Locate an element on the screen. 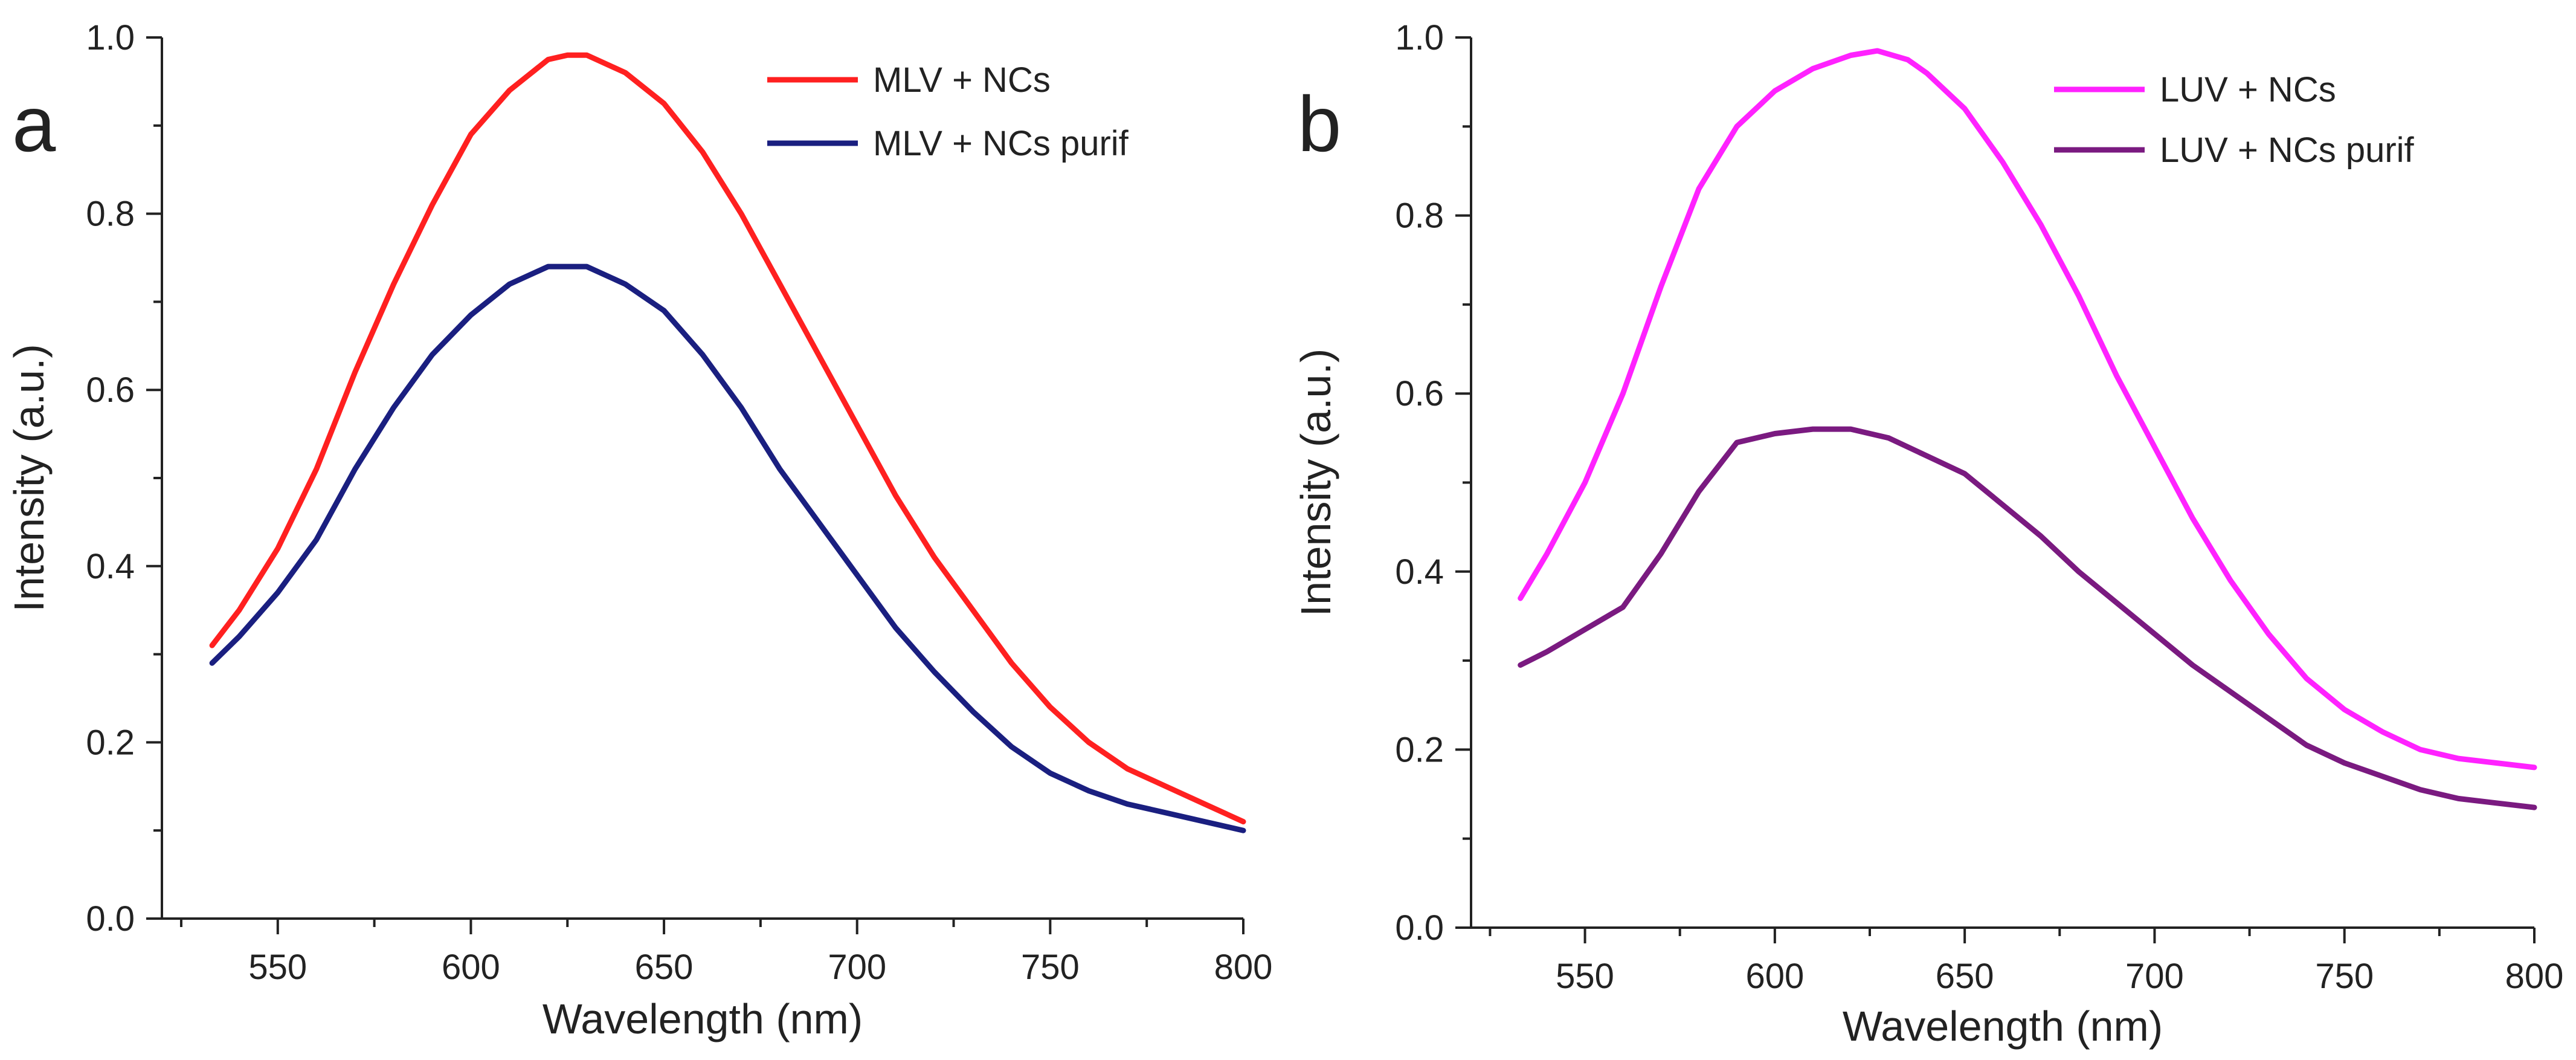 Image resolution: width=2576 pixels, height=1060 pixels. legend-label: LUV + NCs is located at coordinates (2248, 89).